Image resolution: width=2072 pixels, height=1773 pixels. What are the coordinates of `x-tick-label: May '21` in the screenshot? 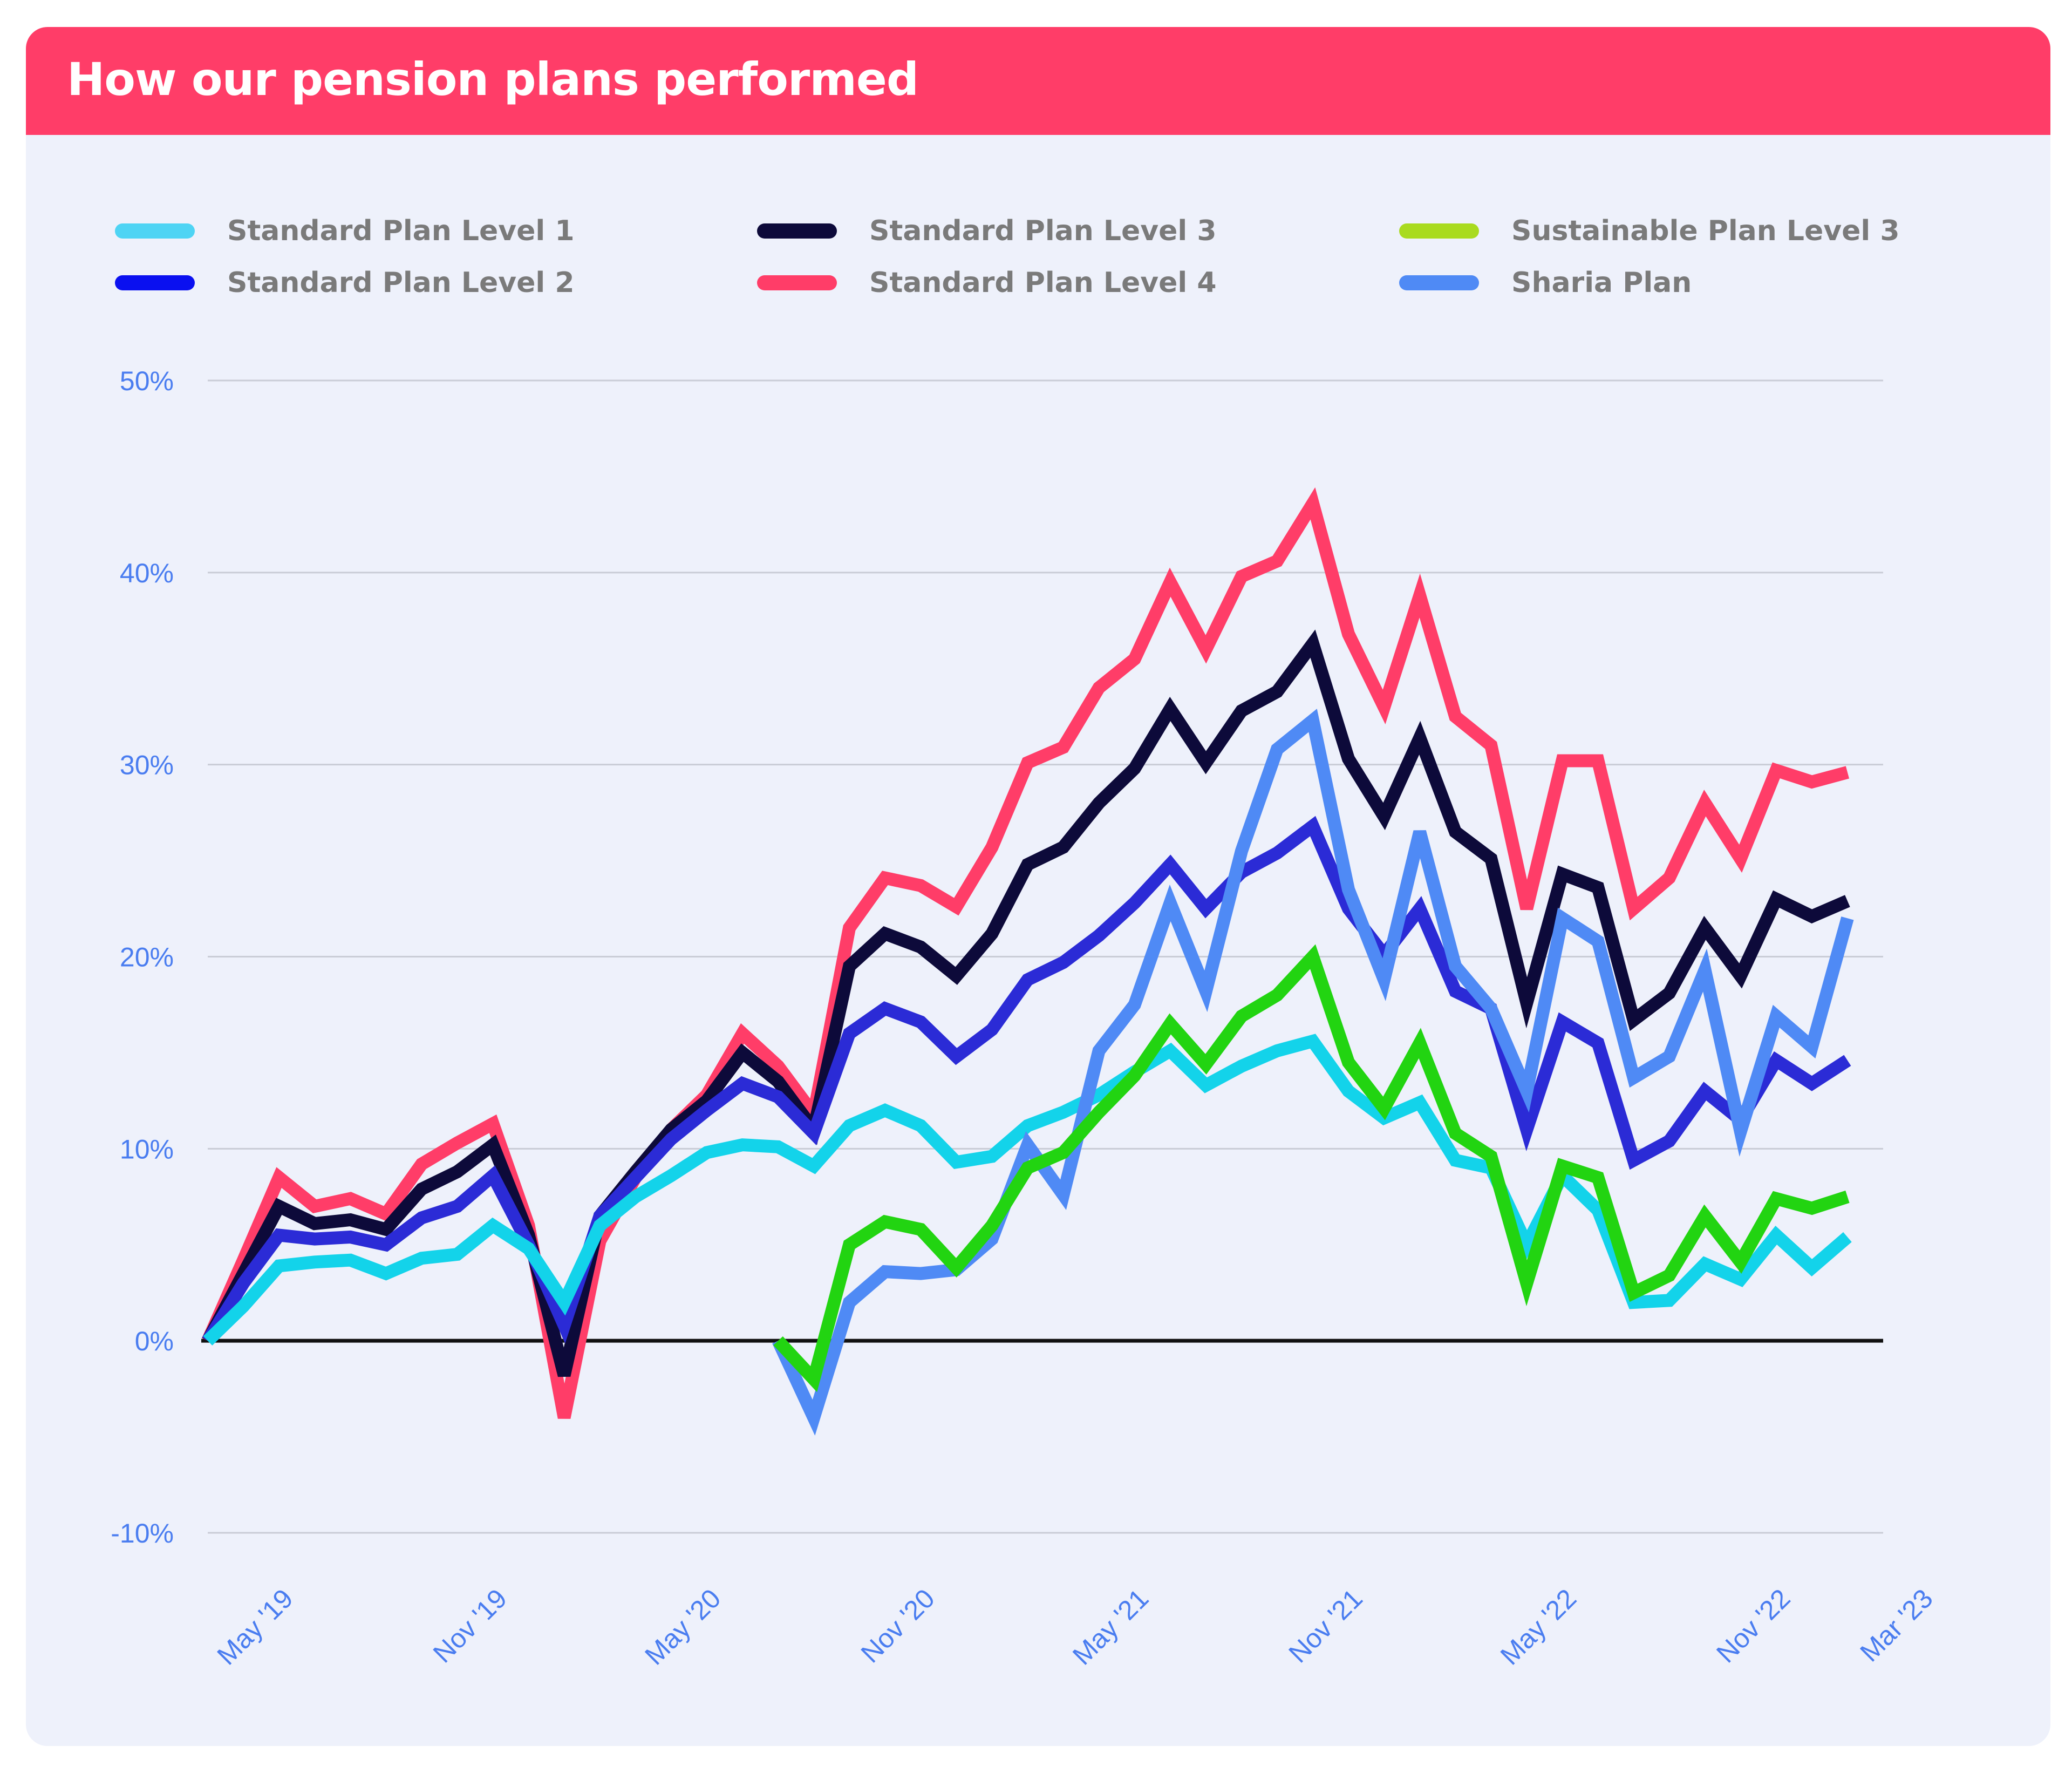 It's located at (1110, 1626).